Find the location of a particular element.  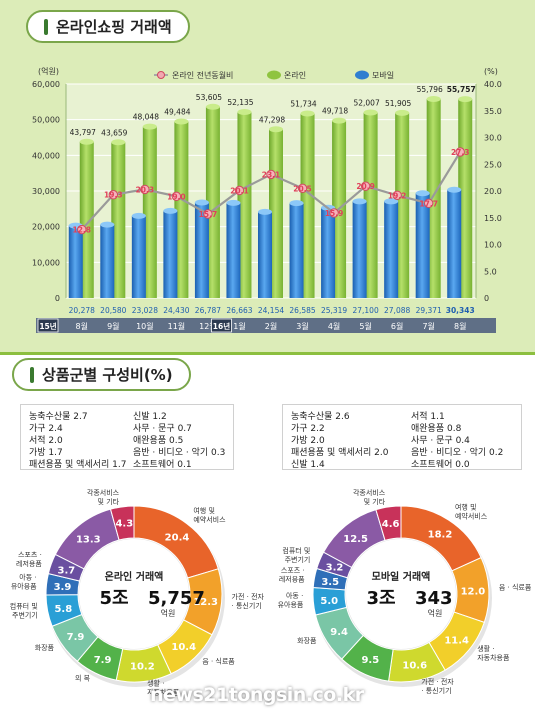

mobile-value-label: 23,028 is located at coordinates (145, 310).